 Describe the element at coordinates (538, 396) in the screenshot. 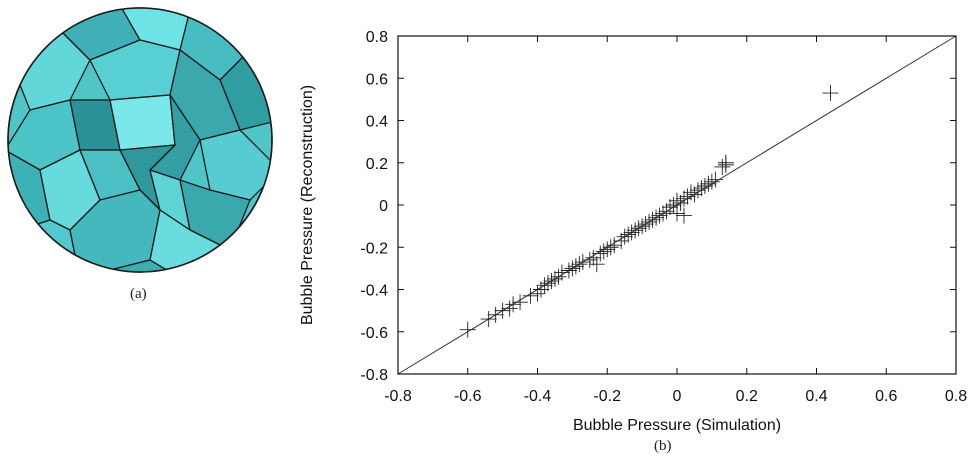

I see `x-tick-label: -0.4` at that location.